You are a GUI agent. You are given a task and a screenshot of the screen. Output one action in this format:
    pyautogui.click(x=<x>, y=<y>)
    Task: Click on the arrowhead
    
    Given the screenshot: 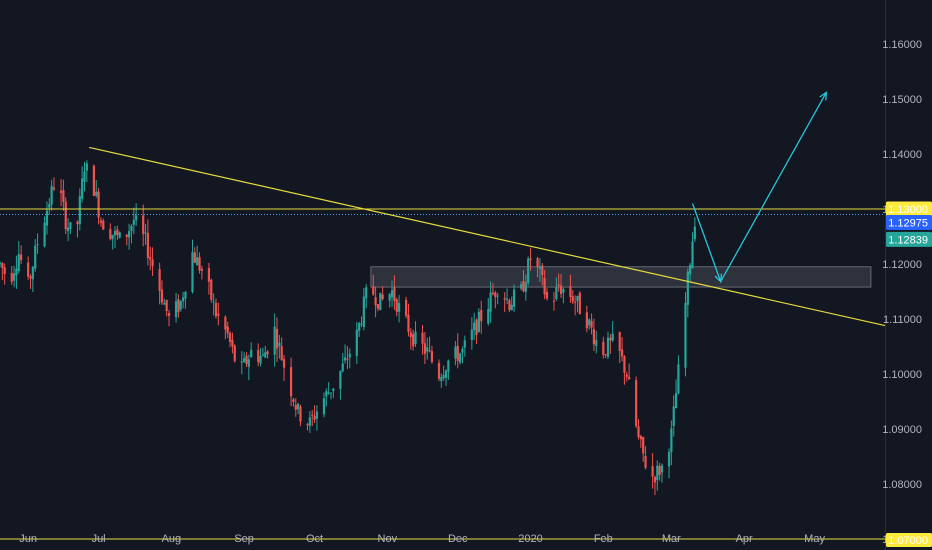 What is the action you would take?
    pyautogui.click(x=823, y=96)
    